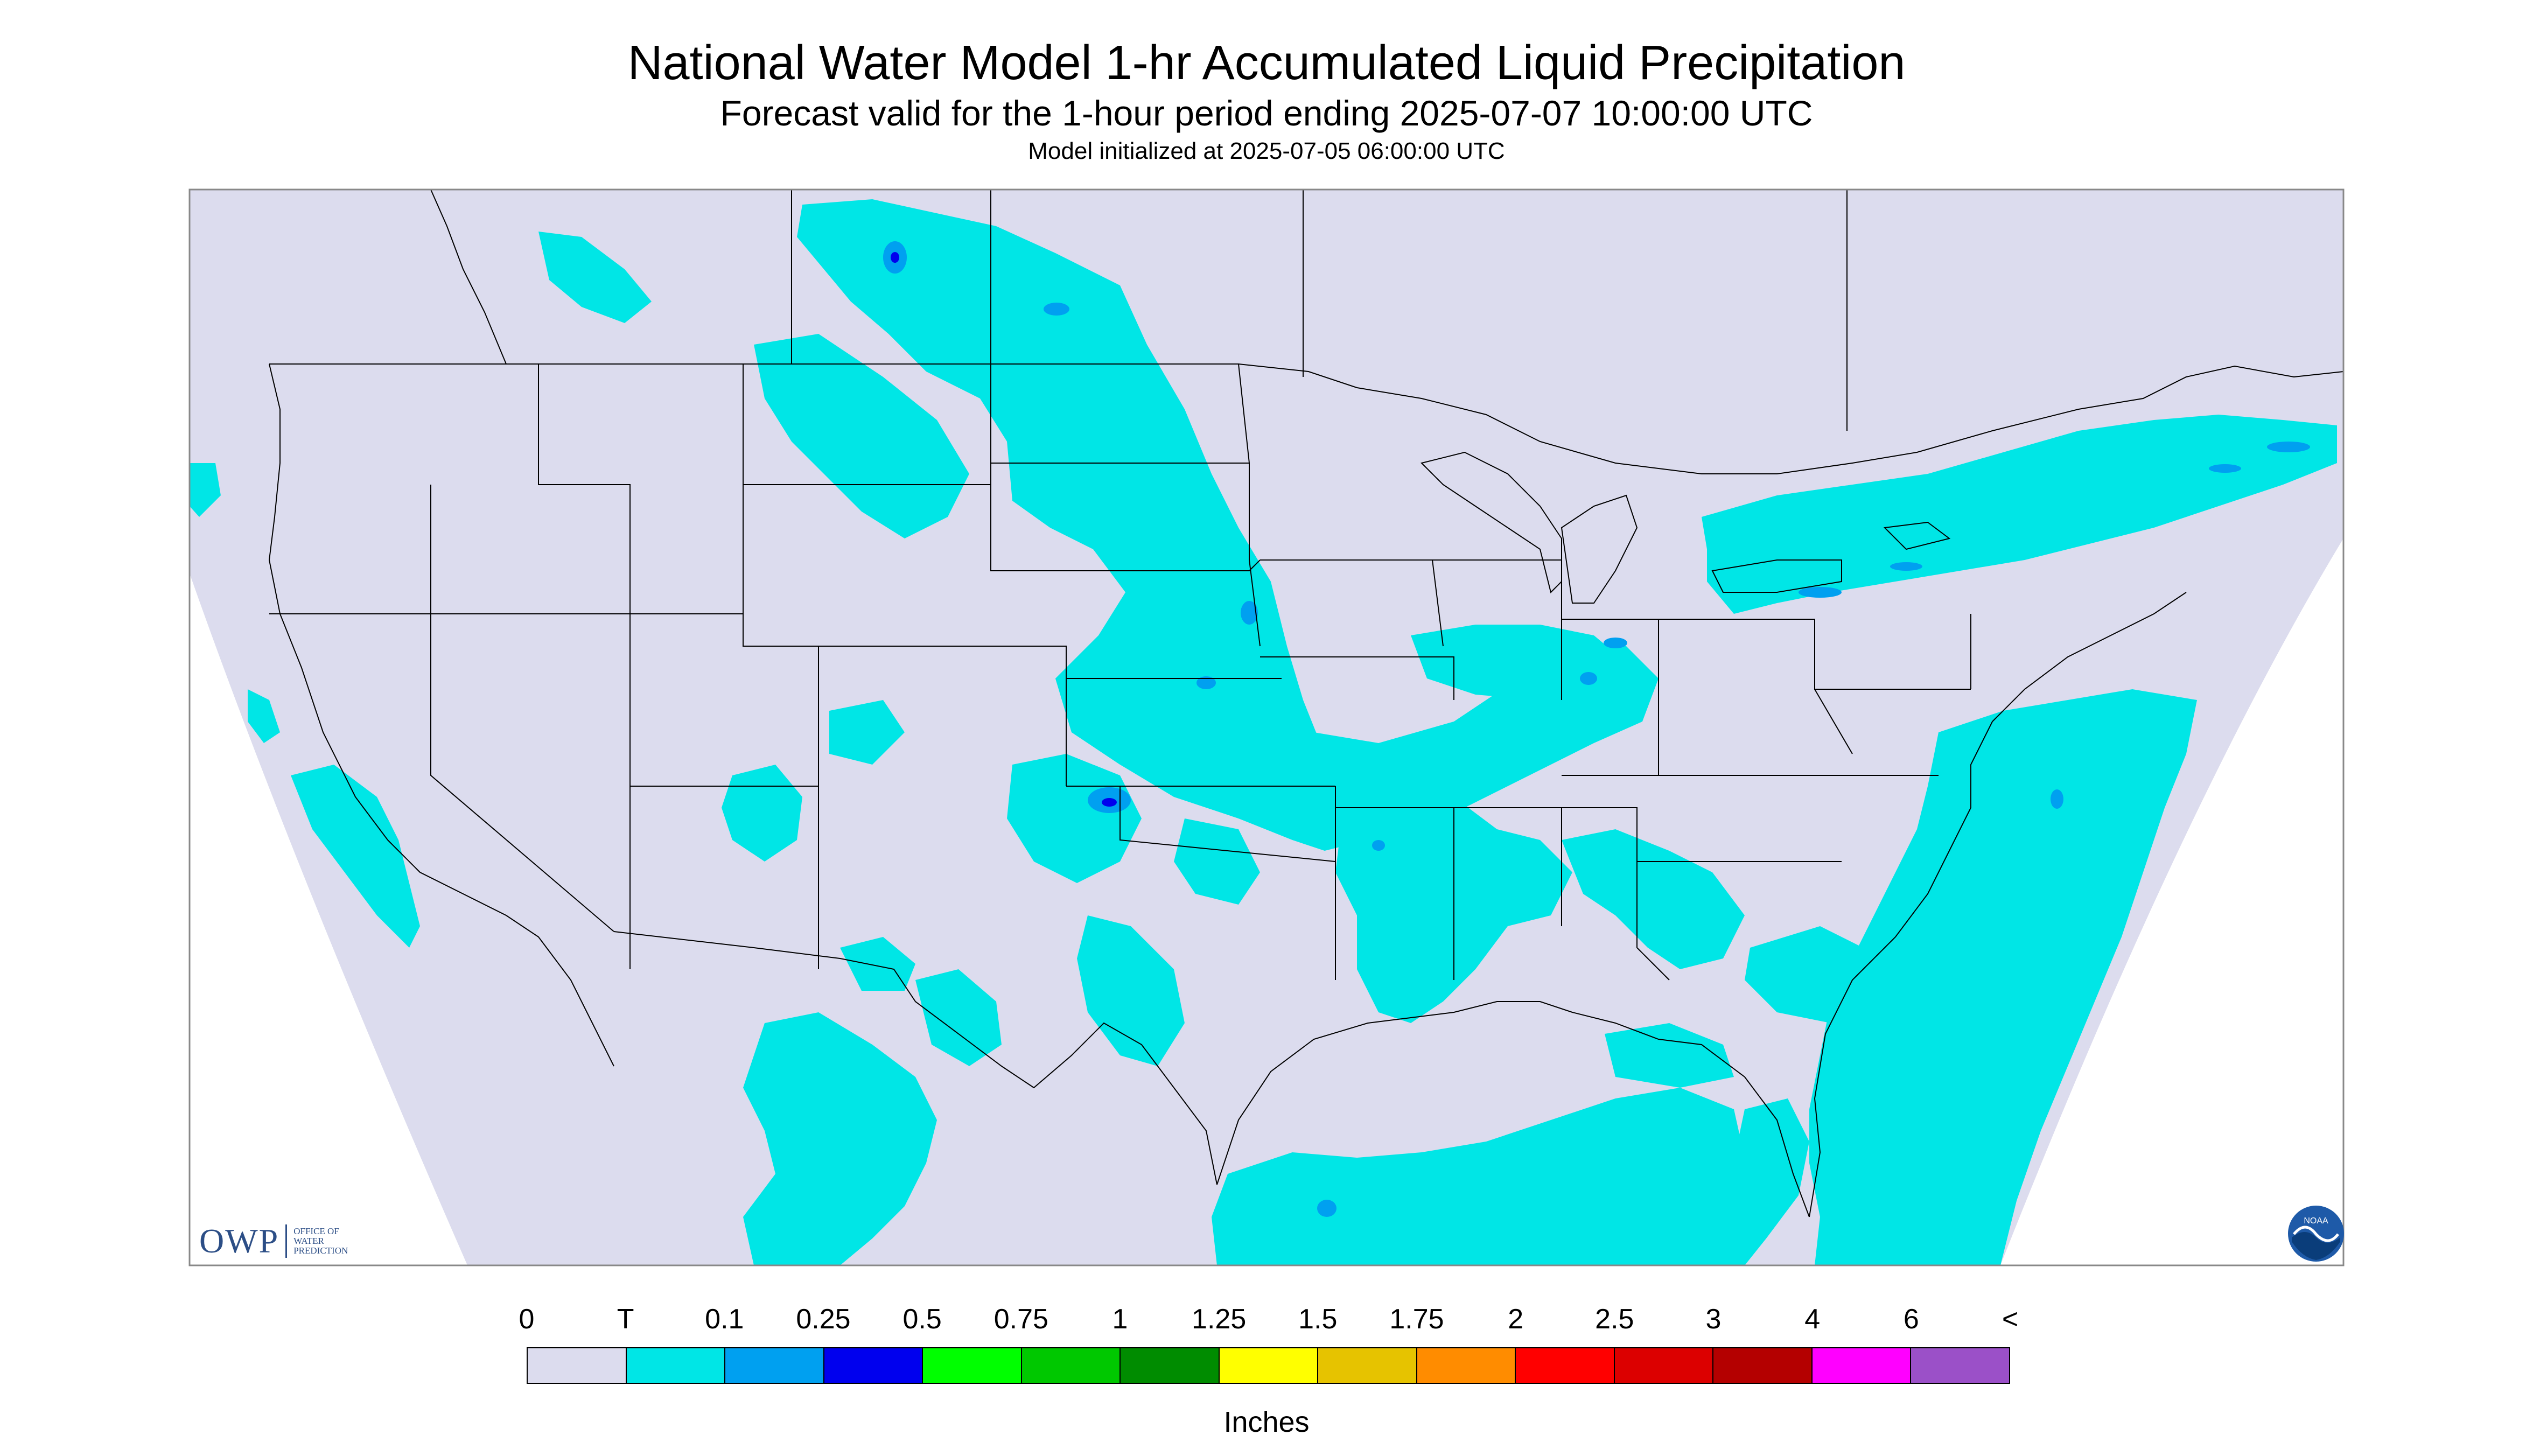 The image size is (2533, 1456). I want to click on owp-logo-text: OFFICE OF WATER PREDICTION, so click(320, 1241).